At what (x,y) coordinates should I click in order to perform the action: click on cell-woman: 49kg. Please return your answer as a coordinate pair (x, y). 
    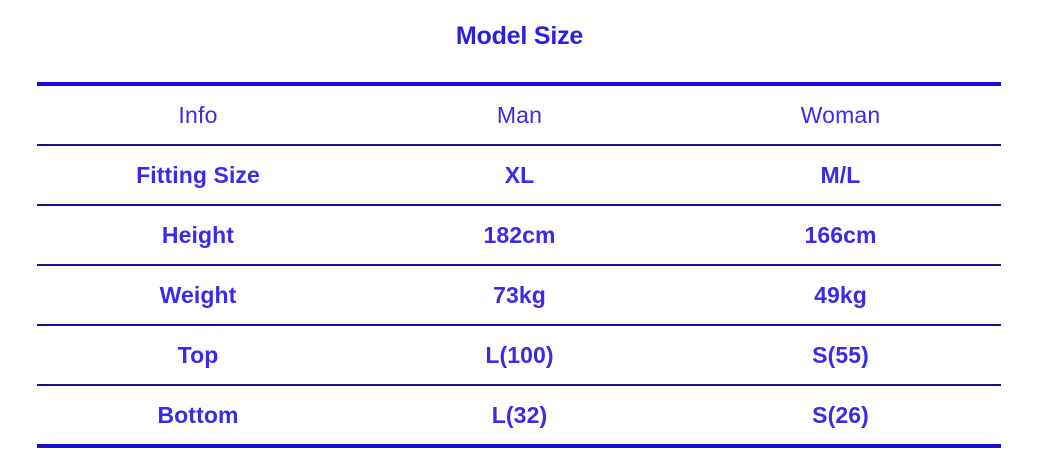
    Looking at the image, I should click on (840, 295).